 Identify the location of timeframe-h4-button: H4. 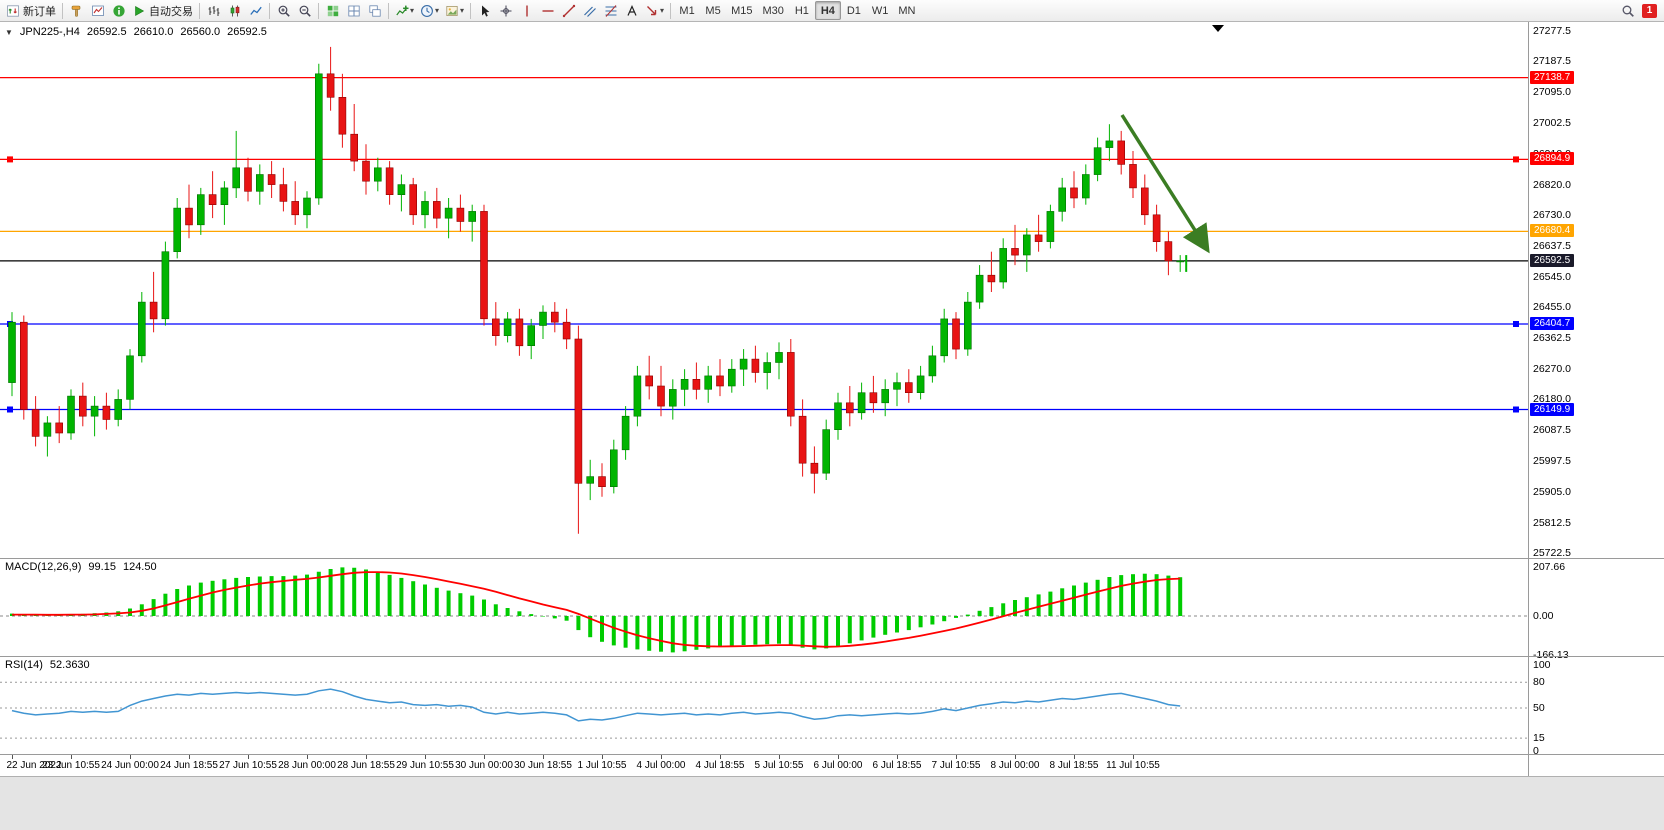
(827, 10).